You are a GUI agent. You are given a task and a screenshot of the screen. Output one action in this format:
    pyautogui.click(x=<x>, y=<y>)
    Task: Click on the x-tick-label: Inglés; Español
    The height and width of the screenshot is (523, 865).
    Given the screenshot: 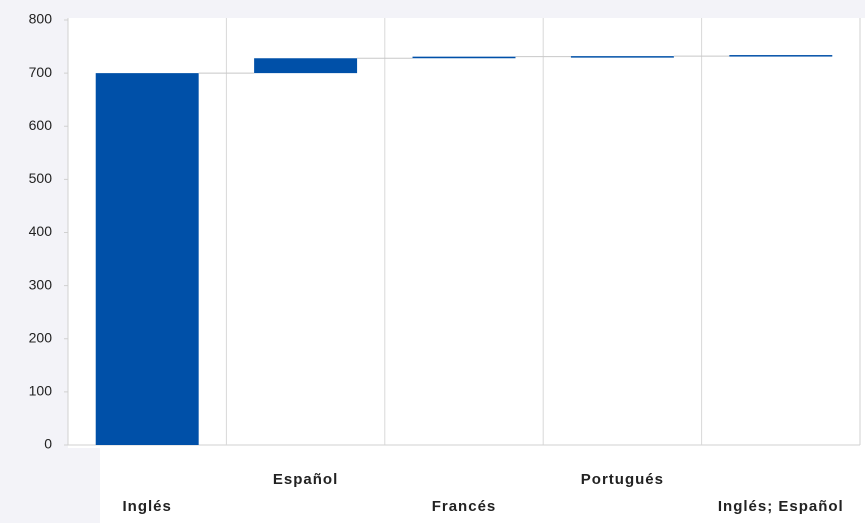 What is the action you would take?
    pyautogui.click(x=781, y=506)
    